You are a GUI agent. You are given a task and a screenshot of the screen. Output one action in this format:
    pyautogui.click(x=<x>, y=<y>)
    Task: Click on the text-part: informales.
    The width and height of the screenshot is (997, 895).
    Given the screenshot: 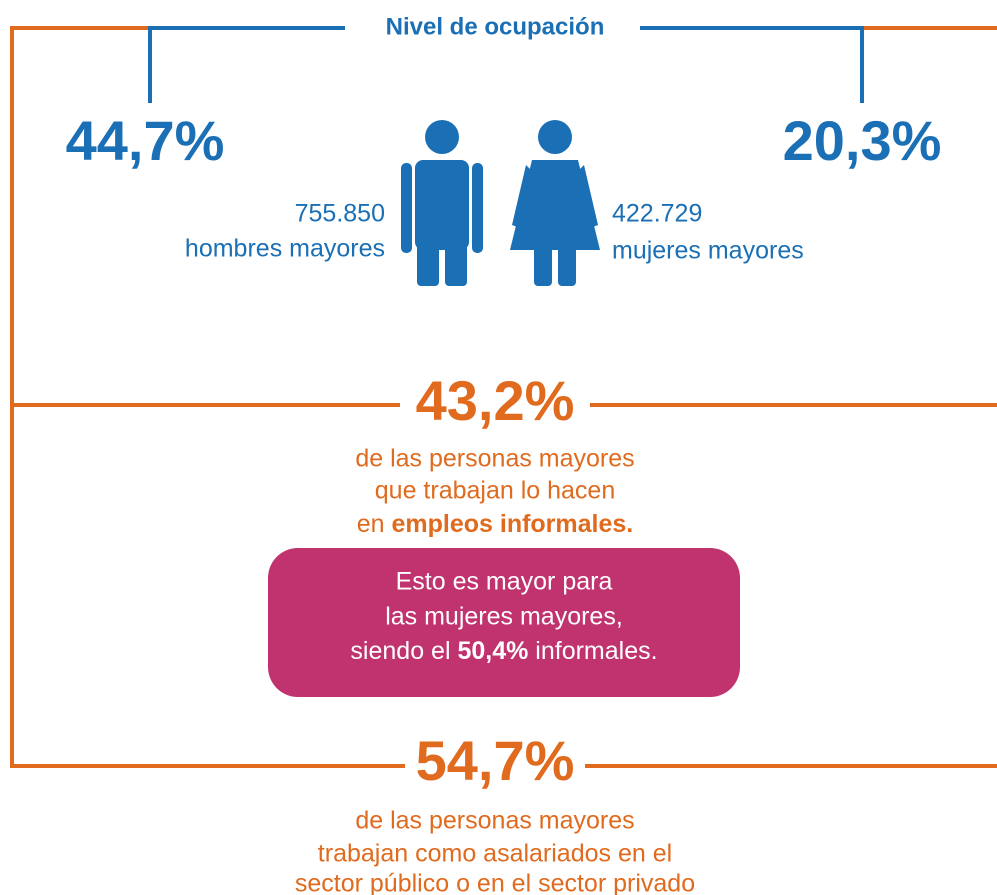 What is the action you would take?
    pyautogui.click(x=592, y=651)
    